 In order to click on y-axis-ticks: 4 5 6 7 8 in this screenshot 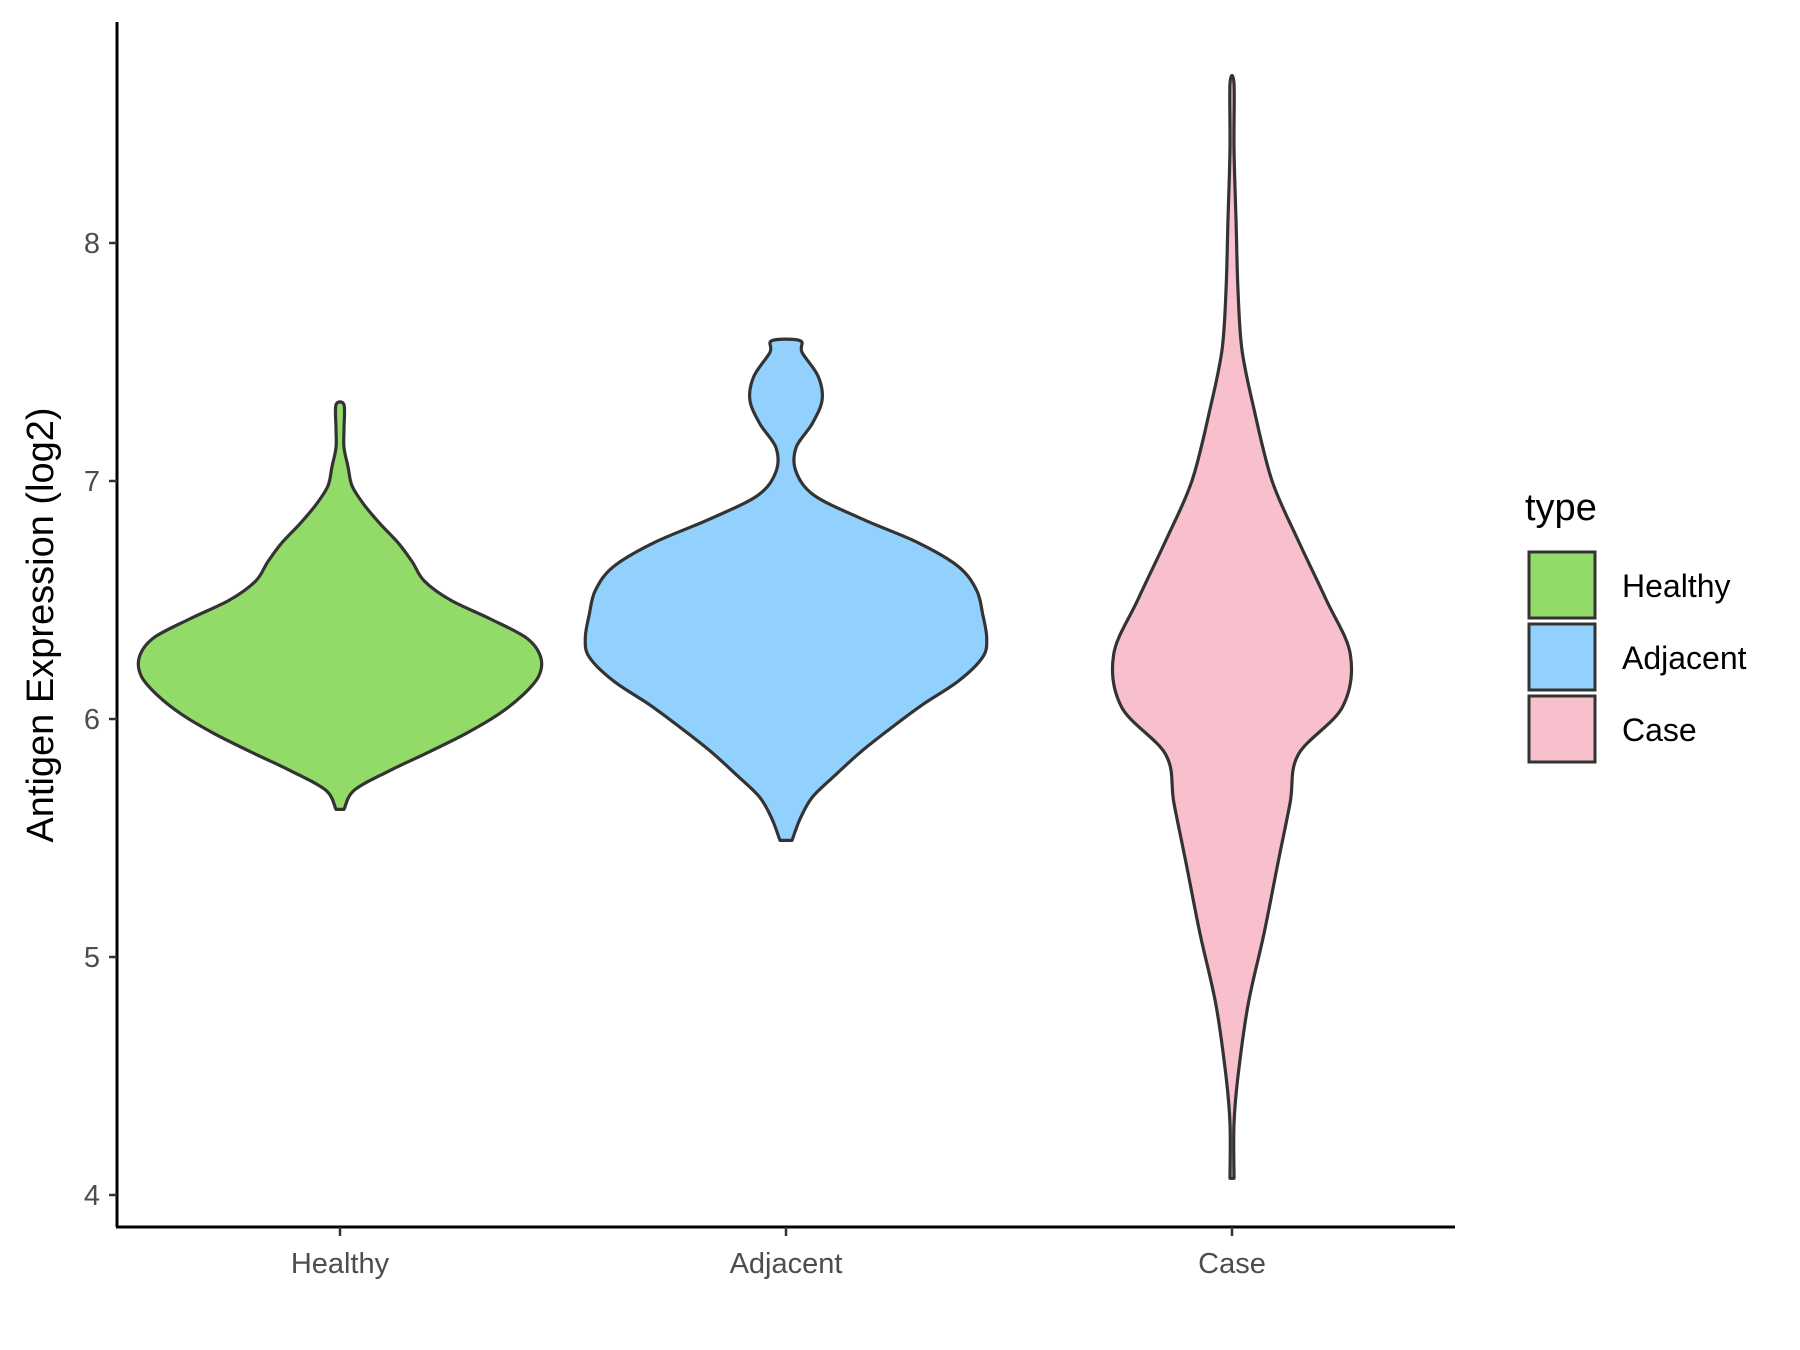, I will do `click(100, 720)`.